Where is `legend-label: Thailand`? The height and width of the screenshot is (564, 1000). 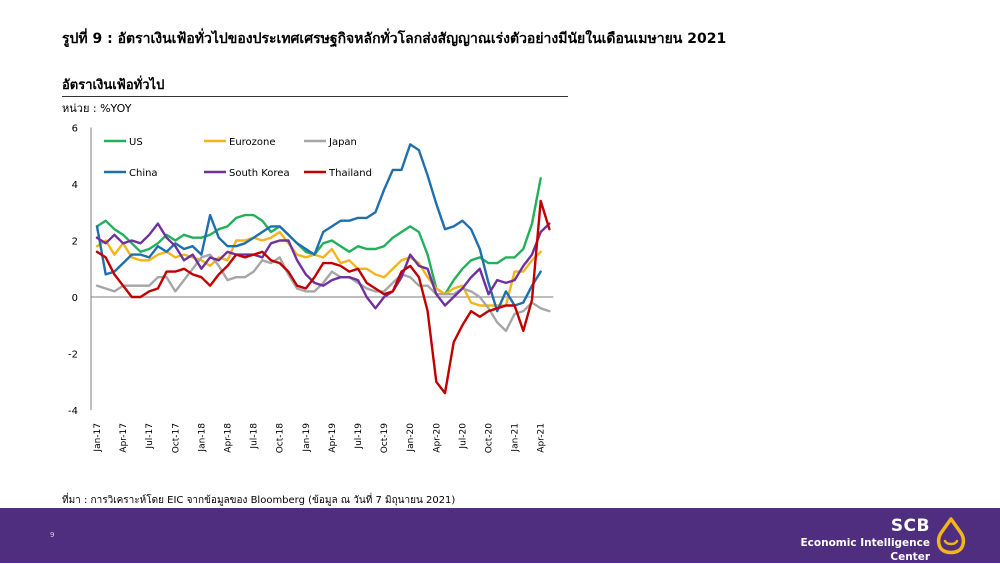
legend-label: Thailand is located at coordinates (350, 173).